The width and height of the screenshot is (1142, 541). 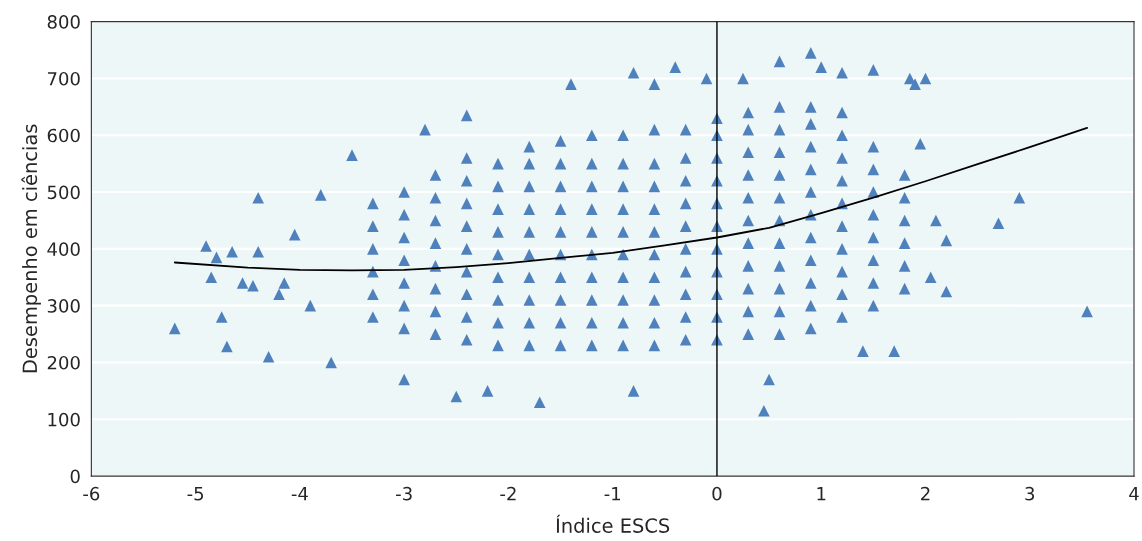 I want to click on y-tick-label: 500, so click(x=63, y=192).